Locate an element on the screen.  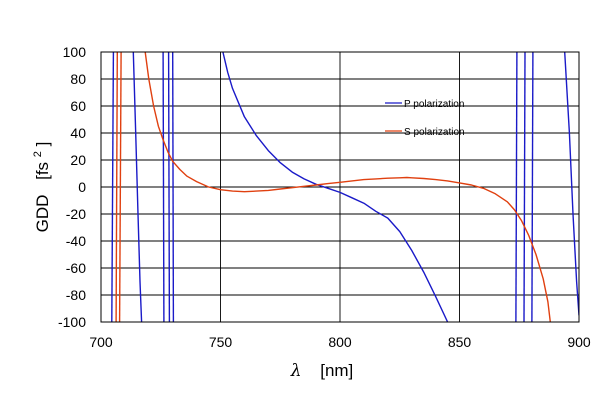
x-tick-label: 750 is located at coordinates (221, 342).